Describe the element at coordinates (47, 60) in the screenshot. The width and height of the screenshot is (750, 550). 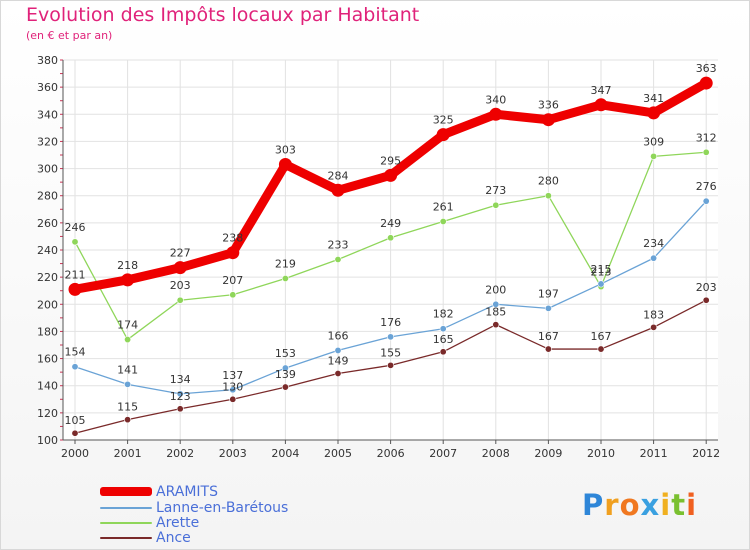
I see `y-tick-label: 380` at that location.